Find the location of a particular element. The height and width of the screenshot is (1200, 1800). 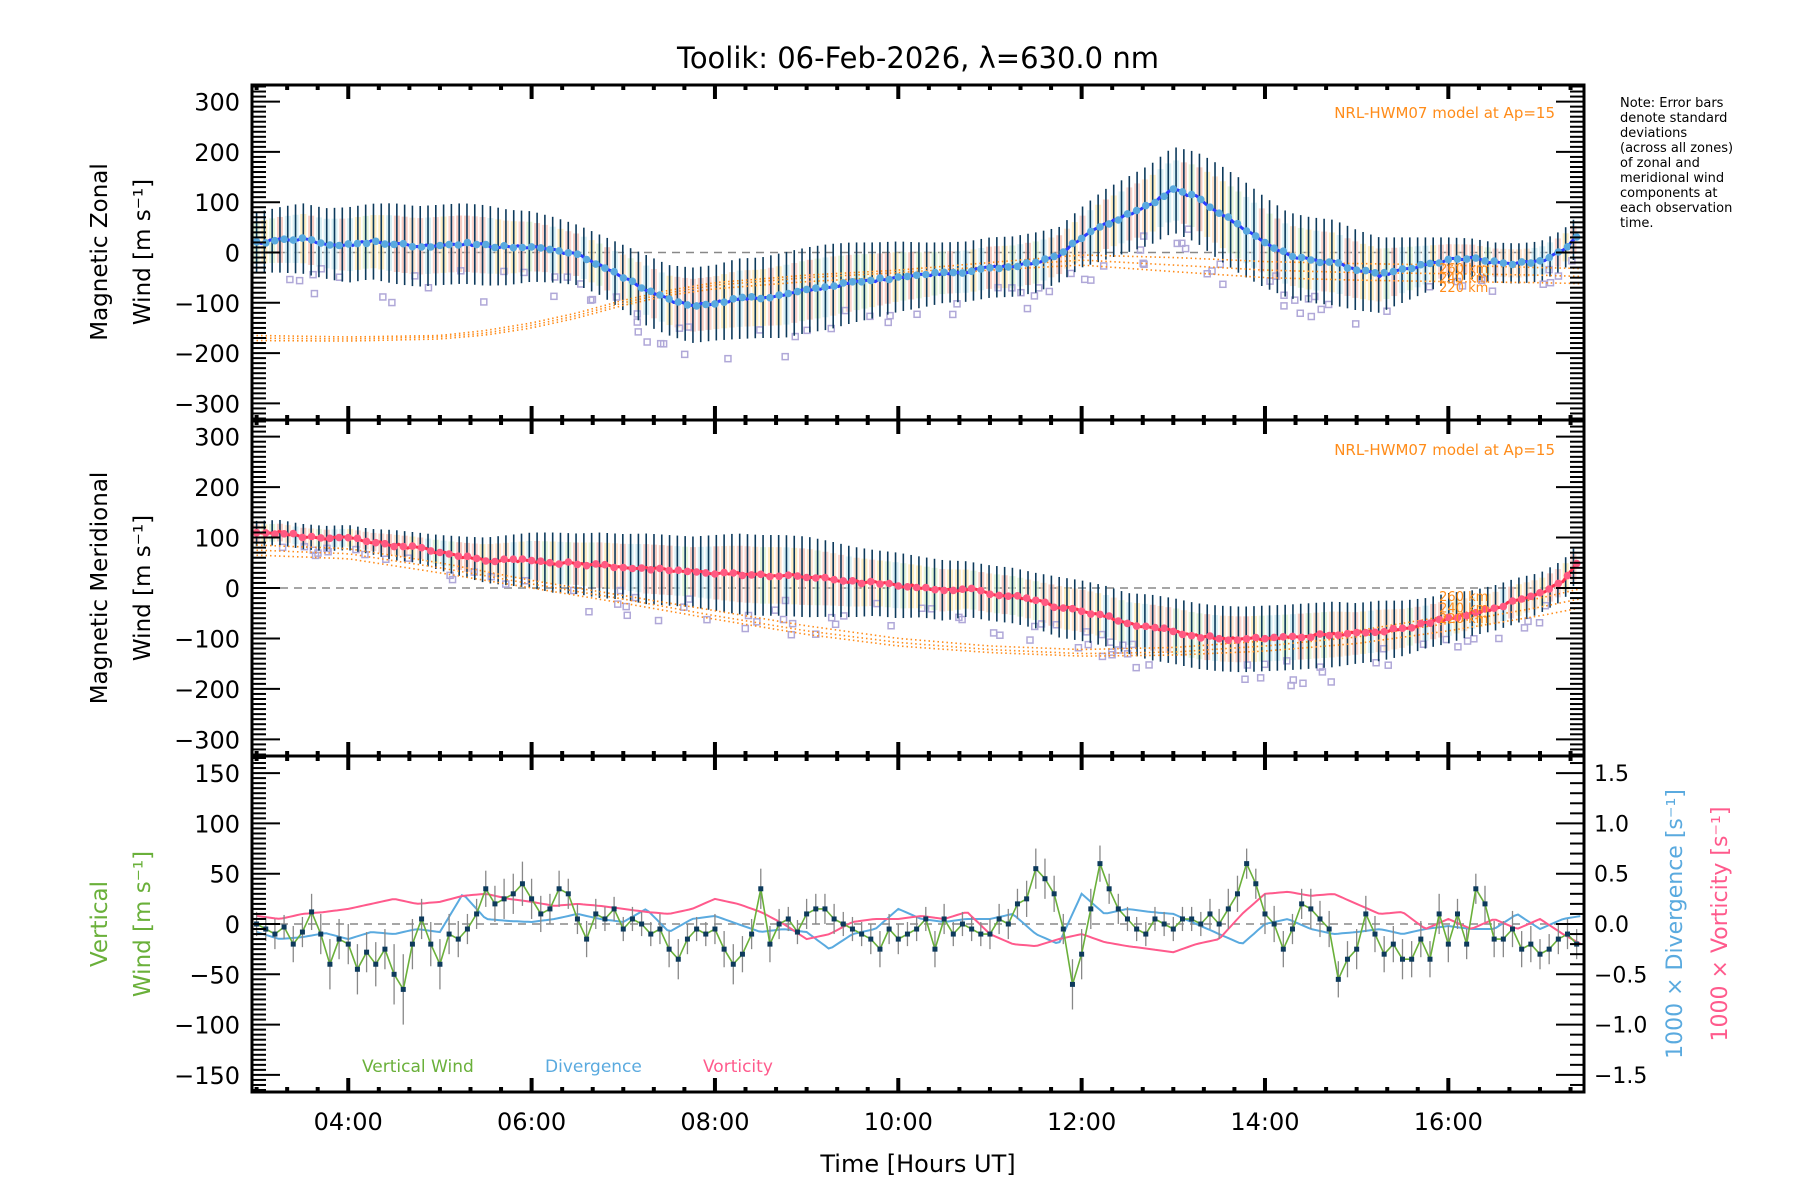

x-tick-label: 08:00 is located at coordinates (714, 1122).